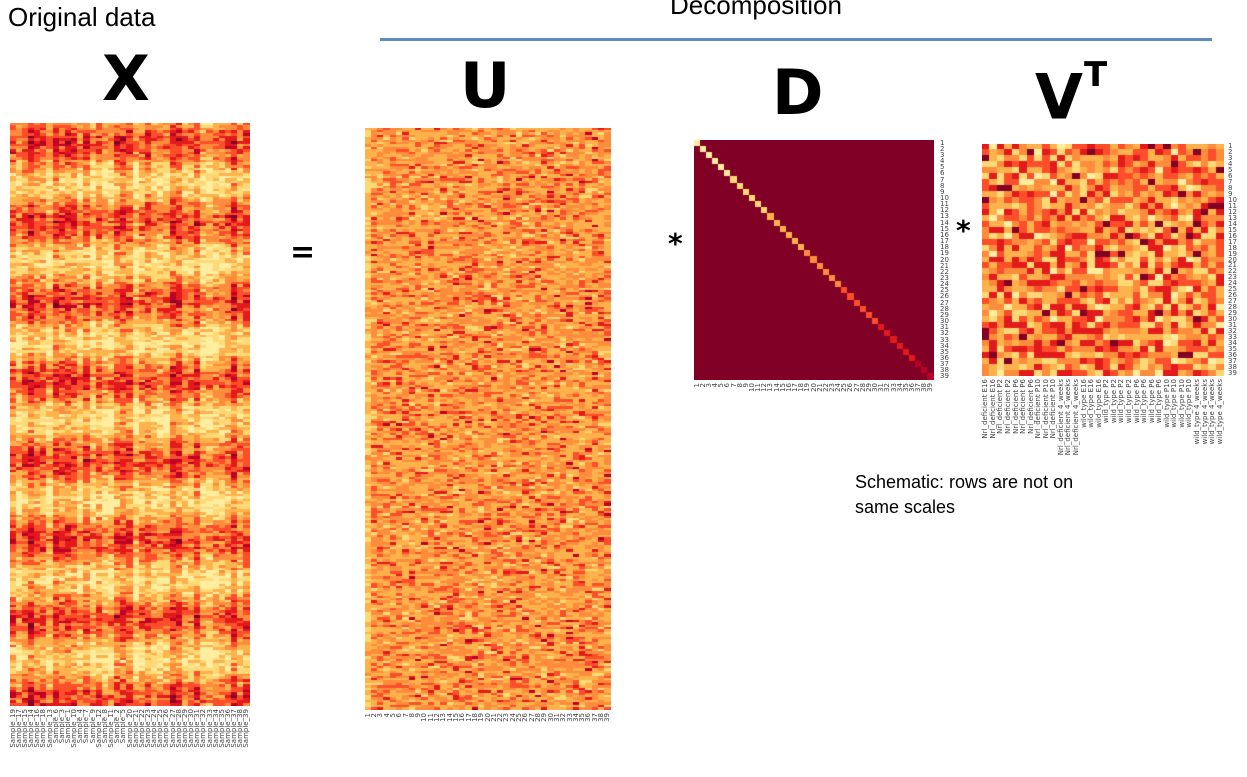 The image size is (1247, 777). I want to click on d-row-label-38: 38, so click(944, 370).